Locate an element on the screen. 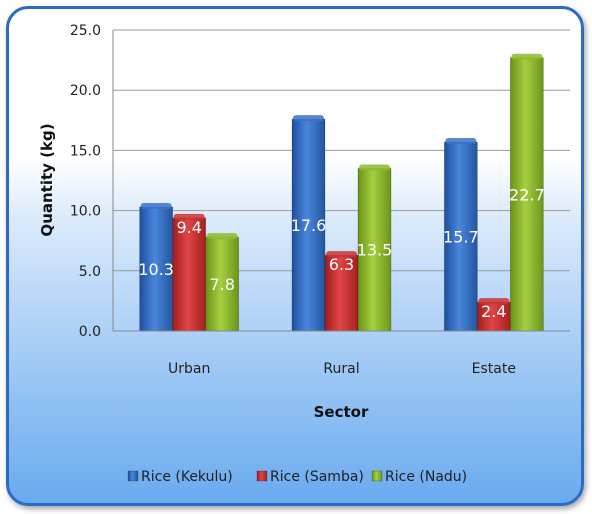 The height and width of the screenshot is (514, 592). legend: Rice (Kekulu) Rice (Samba) Rice (Nadu) is located at coordinates (297, 477).